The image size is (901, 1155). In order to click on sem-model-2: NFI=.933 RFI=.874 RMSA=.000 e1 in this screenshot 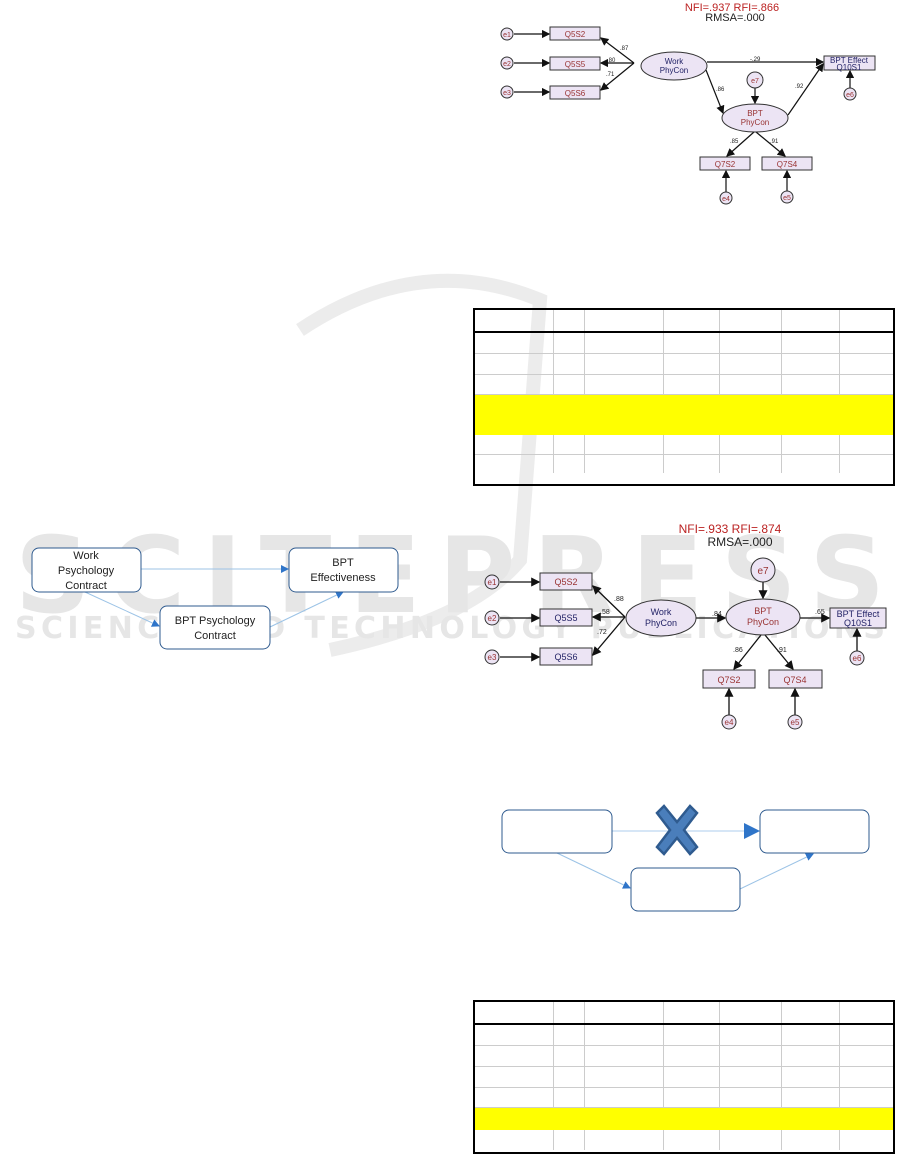, I will do `click(685, 626)`.